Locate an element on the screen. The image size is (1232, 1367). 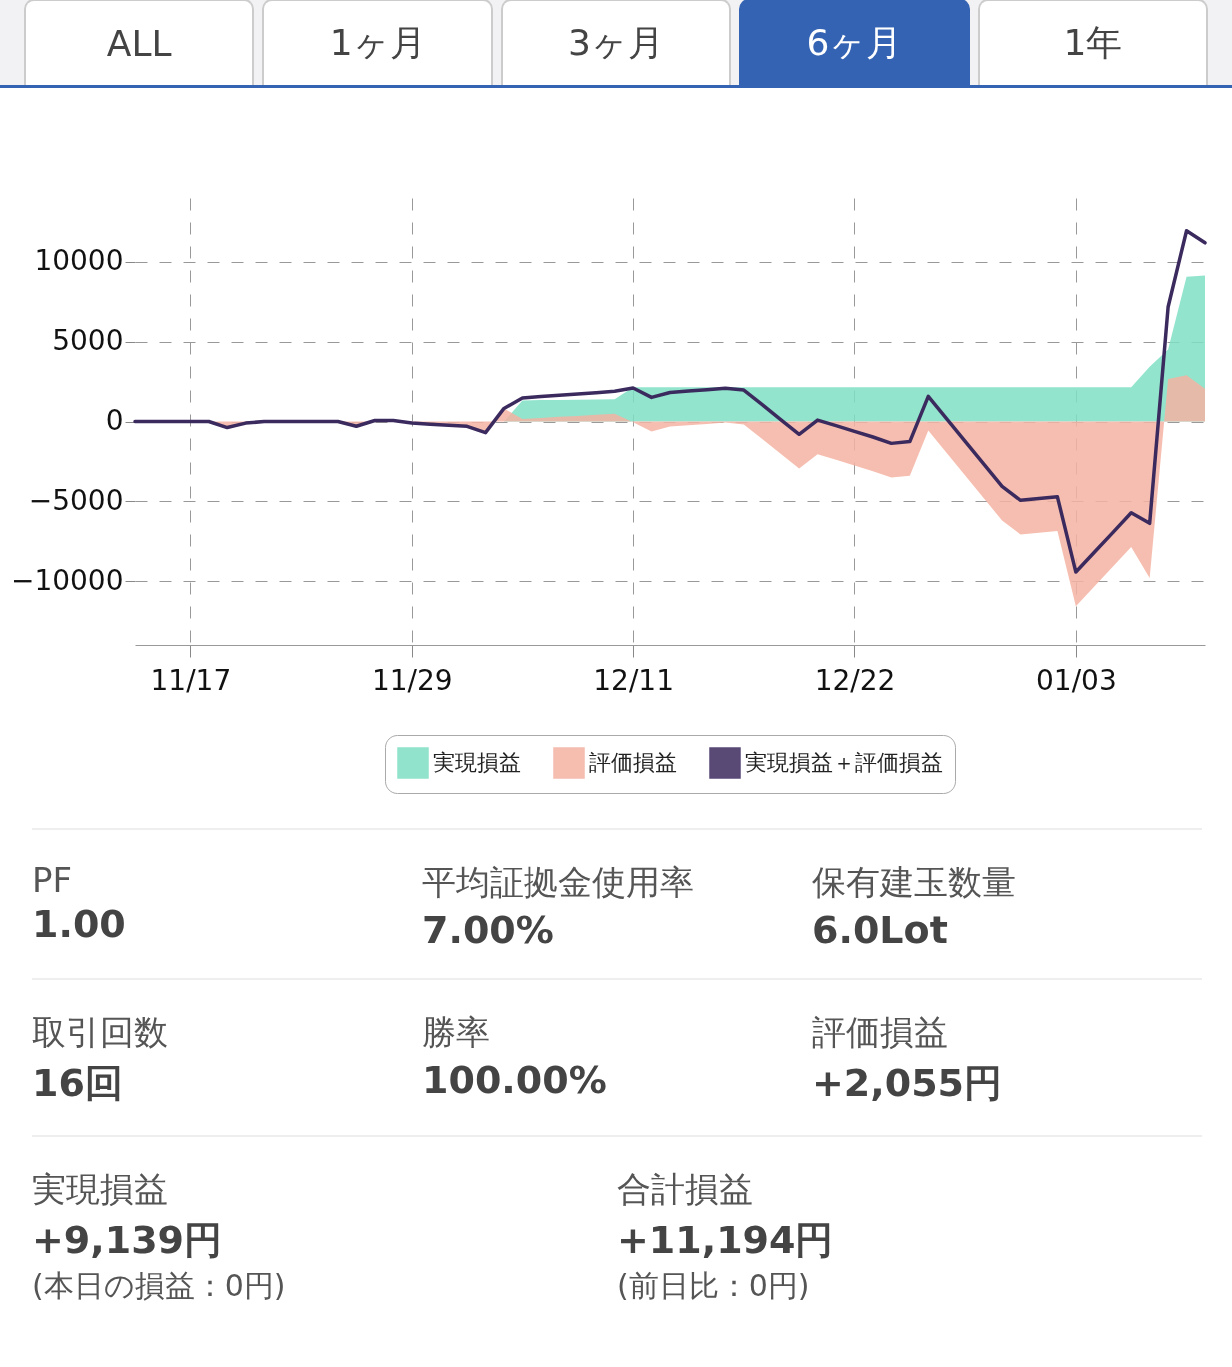
text: 3ヶ月 is located at coordinates (616, 42).